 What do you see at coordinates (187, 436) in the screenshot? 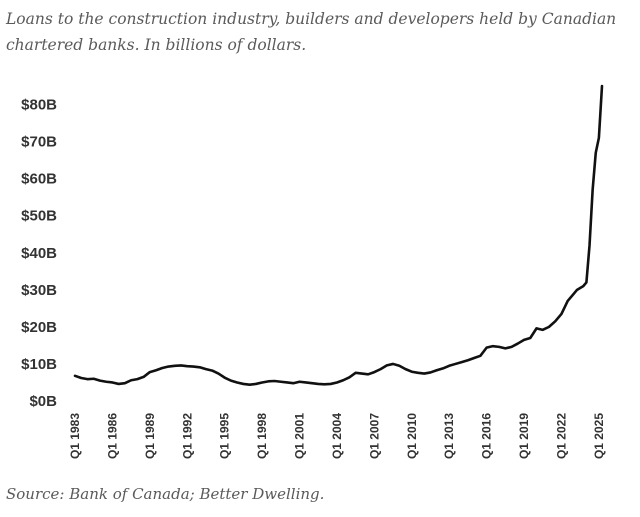
I see `x-tick-label: Q1 1992` at bounding box center [187, 436].